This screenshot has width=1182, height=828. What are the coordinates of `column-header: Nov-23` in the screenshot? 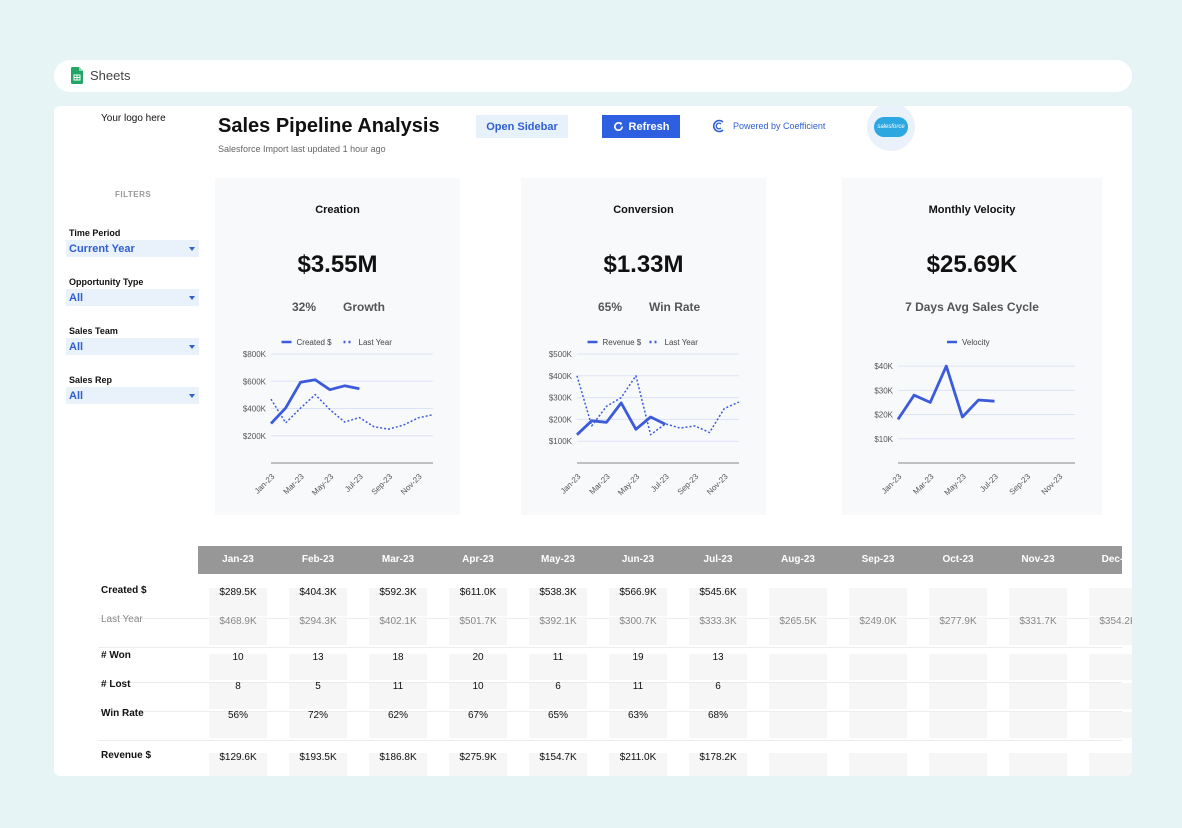 It's located at (1038, 559).